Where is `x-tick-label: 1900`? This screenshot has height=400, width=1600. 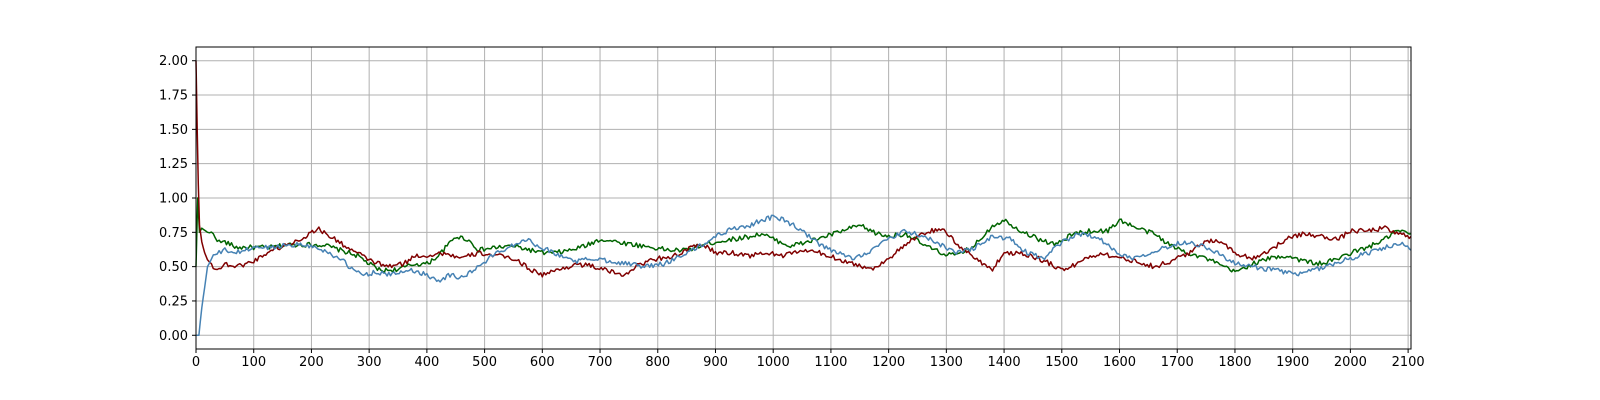 x-tick-label: 1900 is located at coordinates (1292, 362).